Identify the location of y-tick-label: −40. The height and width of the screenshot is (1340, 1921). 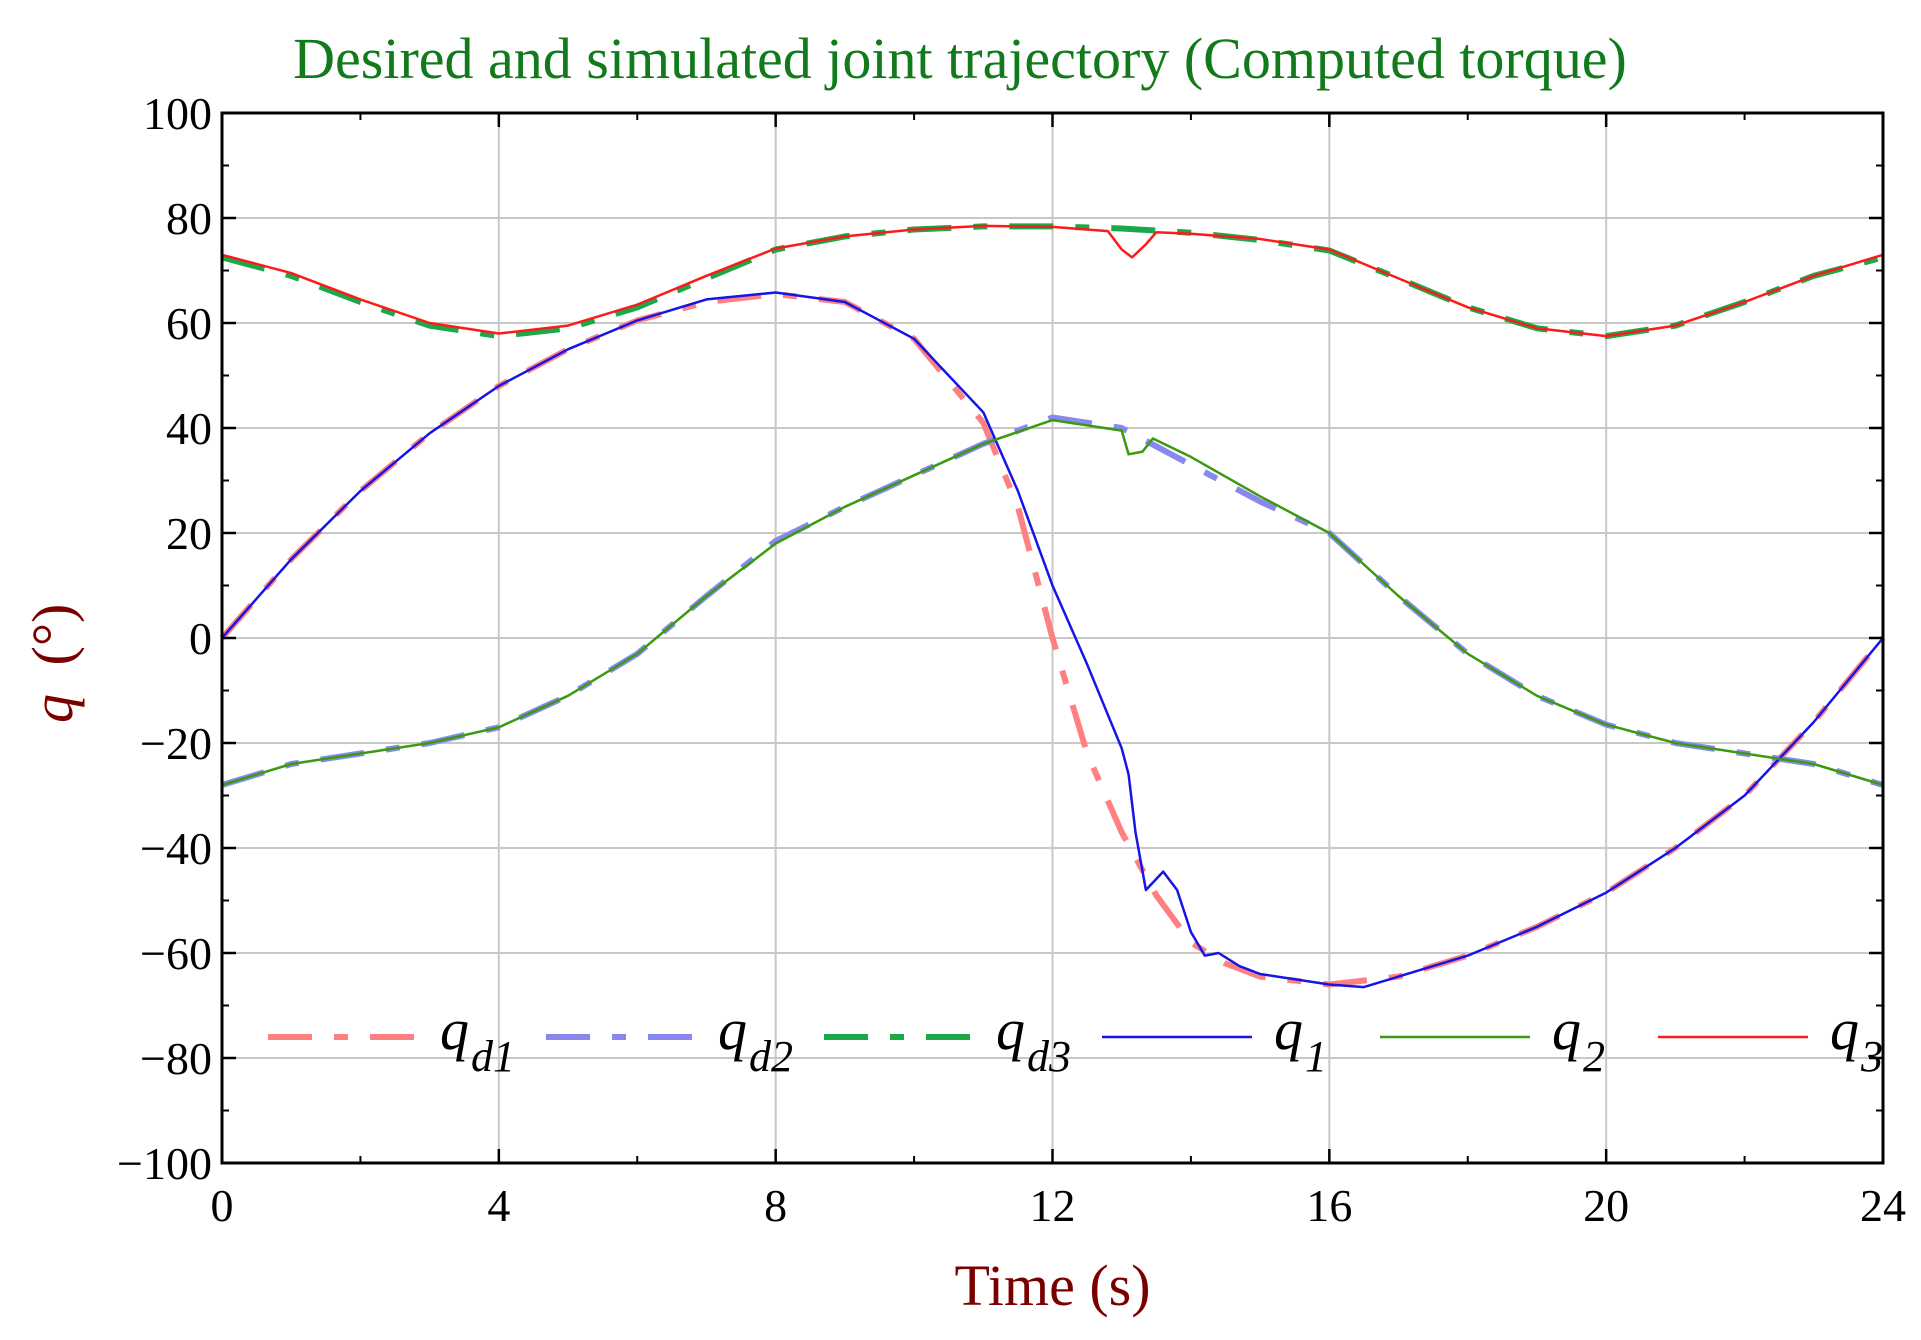
(176, 848).